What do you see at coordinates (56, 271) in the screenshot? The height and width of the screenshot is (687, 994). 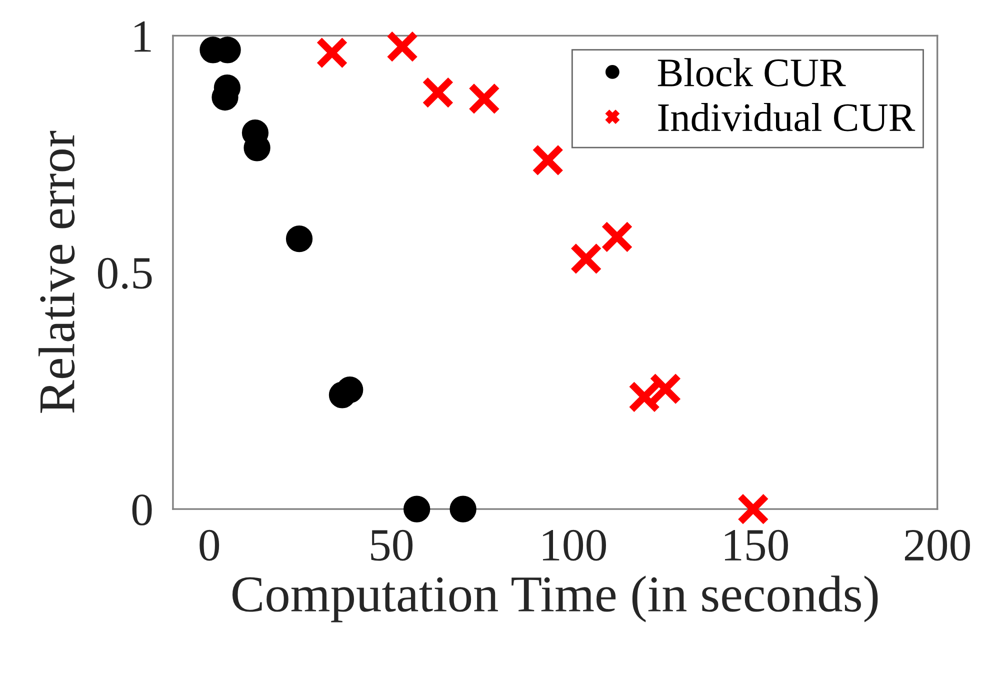 I see `y-axis-title: Relative error` at bounding box center [56, 271].